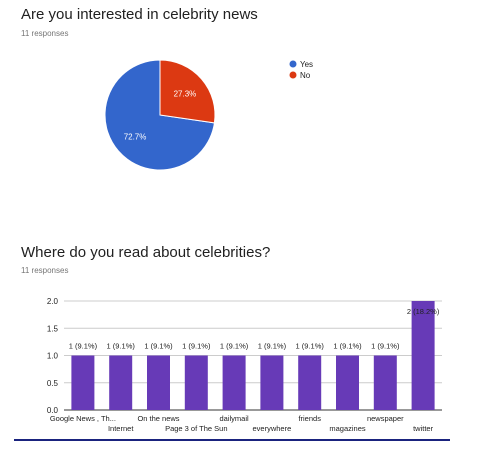 Image resolution: width=486 pixels, height=449 pixels. Describe the element at coordinates (235, 418) in the screenshot. I see `x-tick-label: dailymail` at that location.